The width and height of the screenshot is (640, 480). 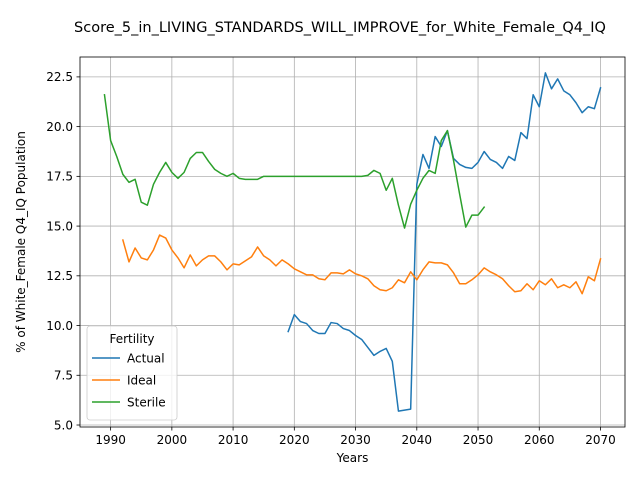 I want to click on legend-label-ideal: Ideal, so click(x=141, y=380).